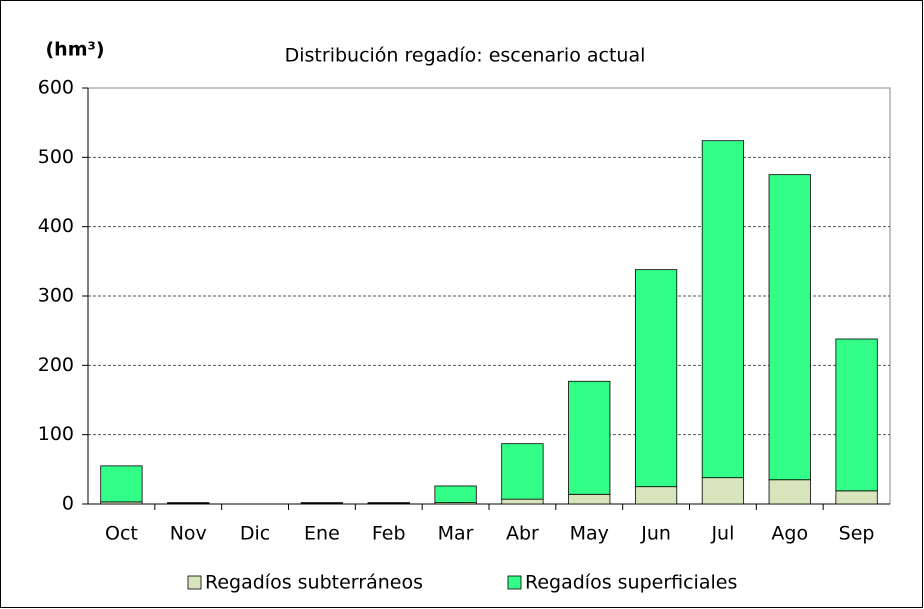 This screenshot has width=924, height=609. Describe the element at coordinates (68, 504) in the screenshot. I see `y-tick-label: 0` at that location.